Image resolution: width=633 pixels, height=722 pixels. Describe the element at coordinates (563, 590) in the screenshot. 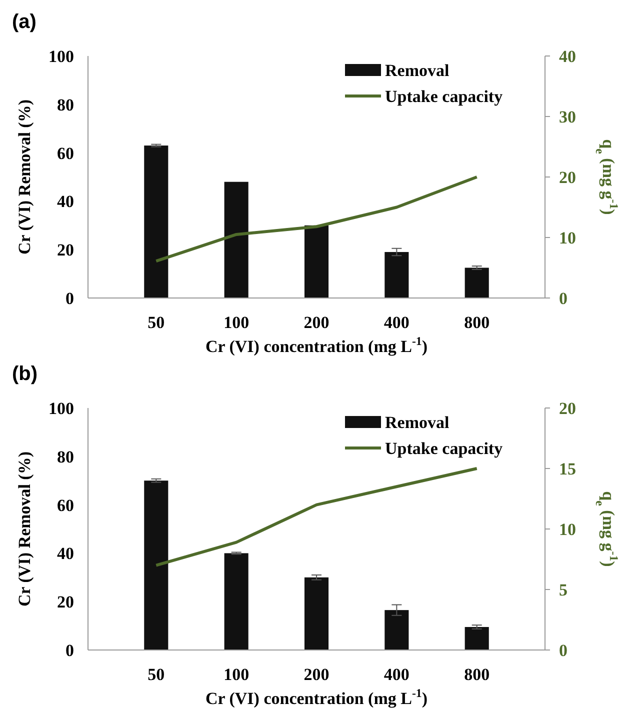

I see `y2-tick-label: 5` at that location.